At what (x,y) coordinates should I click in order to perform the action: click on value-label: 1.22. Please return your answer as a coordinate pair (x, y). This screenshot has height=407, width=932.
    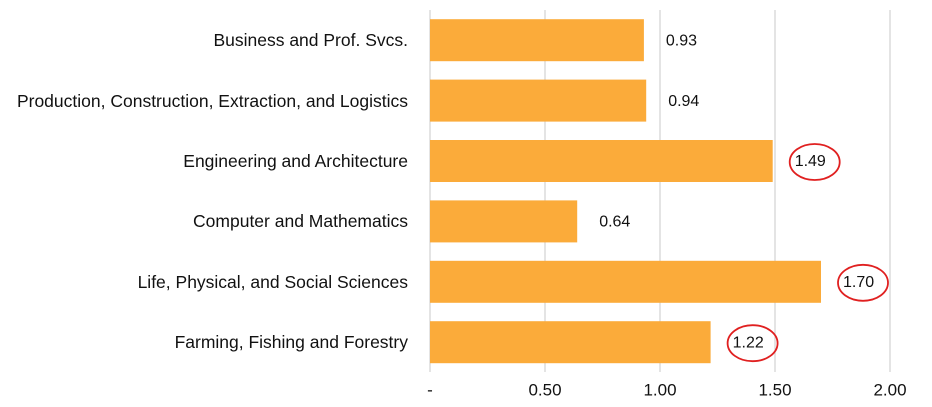
    Looking at the image, I should click on (748, 342).